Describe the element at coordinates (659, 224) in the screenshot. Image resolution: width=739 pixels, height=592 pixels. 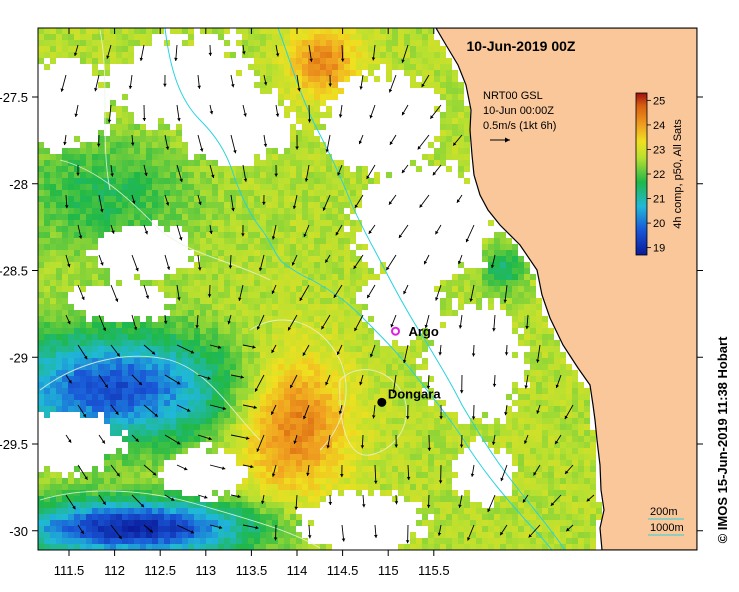
I see `colorbar-tick-label: 20` at that location.